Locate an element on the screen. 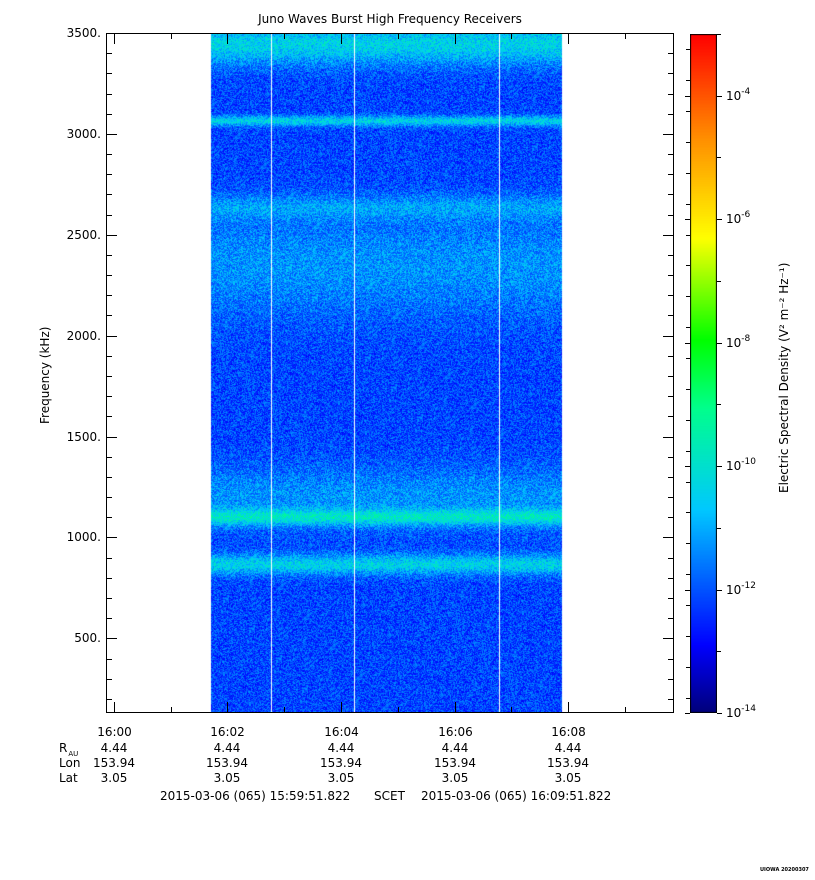 The width and height of the screenshot is (815, 880). x-tick-label: 16:00 is located at coordinates (114, 732).